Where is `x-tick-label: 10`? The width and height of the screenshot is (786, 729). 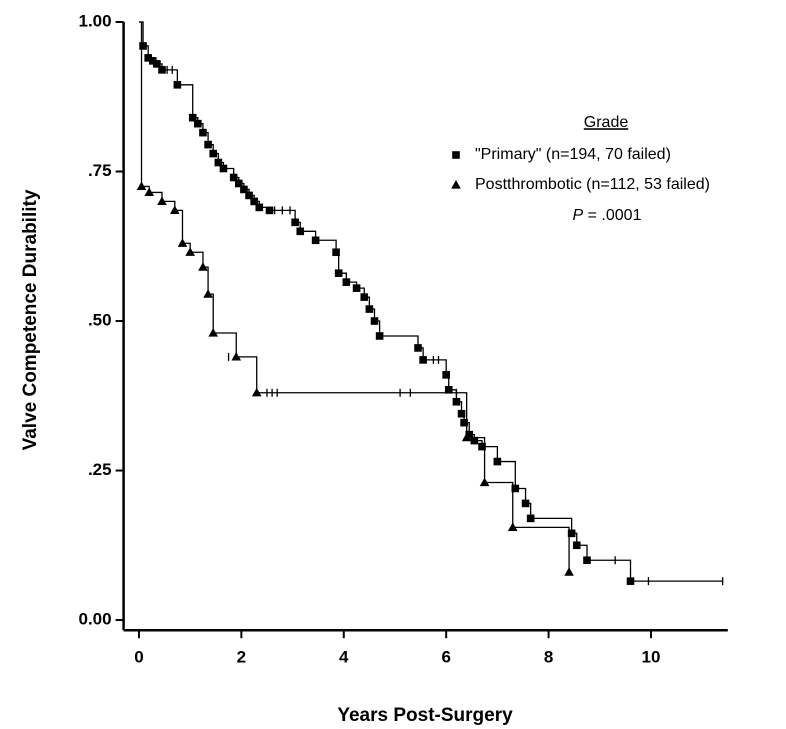
x-tick-label: 10 is located at coordinates (651, 657).